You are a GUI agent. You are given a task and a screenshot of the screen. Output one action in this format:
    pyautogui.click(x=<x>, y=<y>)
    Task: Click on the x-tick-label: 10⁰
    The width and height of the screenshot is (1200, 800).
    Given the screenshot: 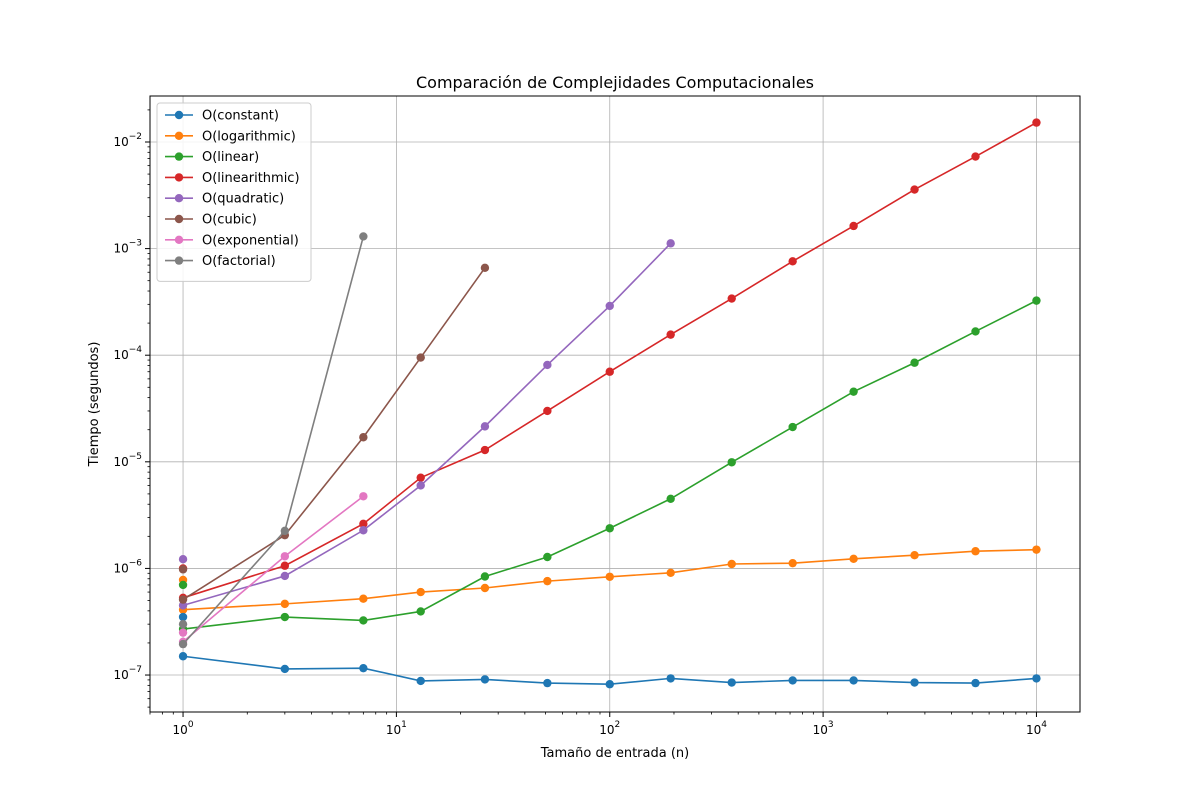 What is the action you would take?
    pyautogui.click(x=183, y=728)
    